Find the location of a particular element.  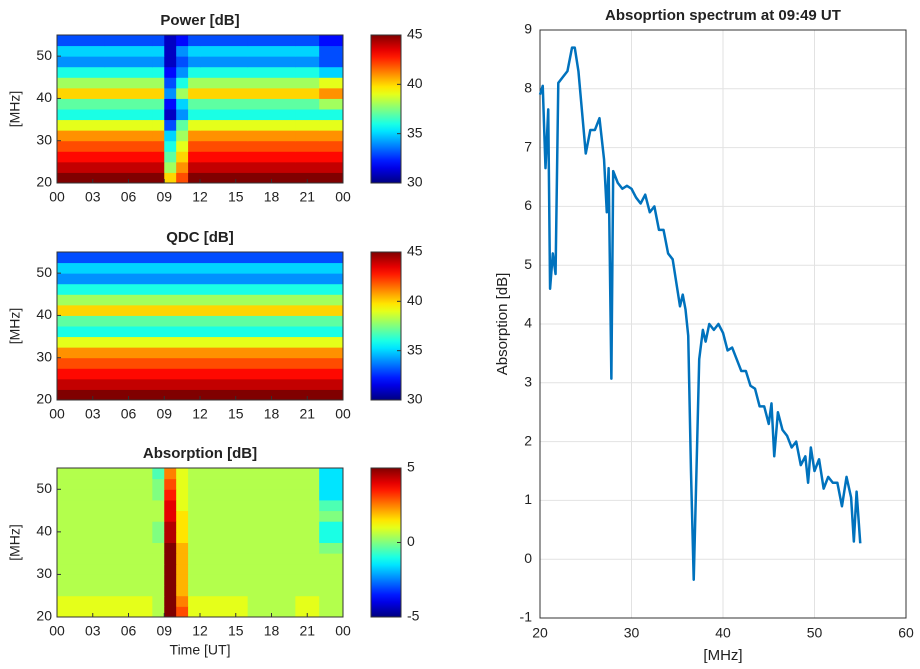

y-tick-label: 20 is located at coordinates (44, 182).